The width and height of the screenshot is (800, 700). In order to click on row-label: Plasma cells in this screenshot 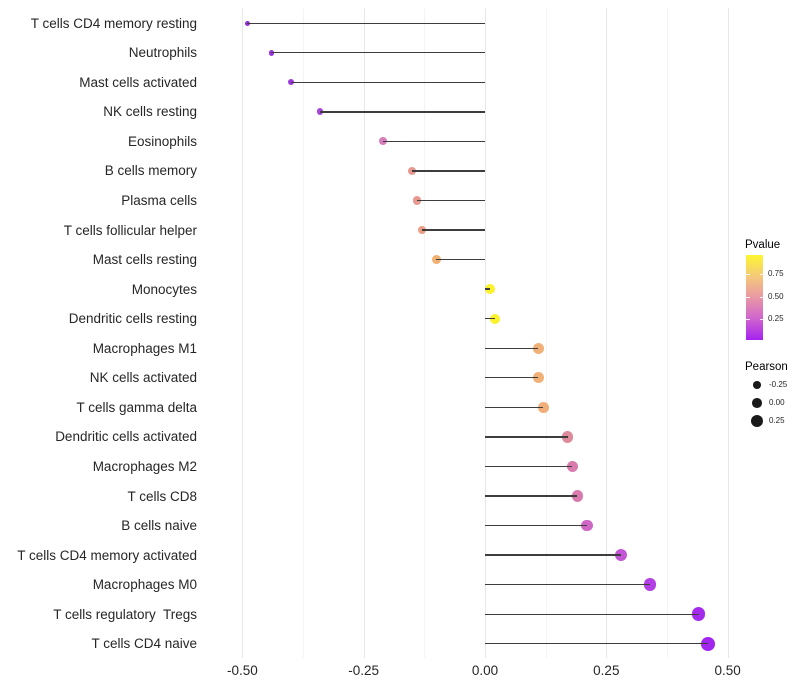, I will do `click(159, 200)`.